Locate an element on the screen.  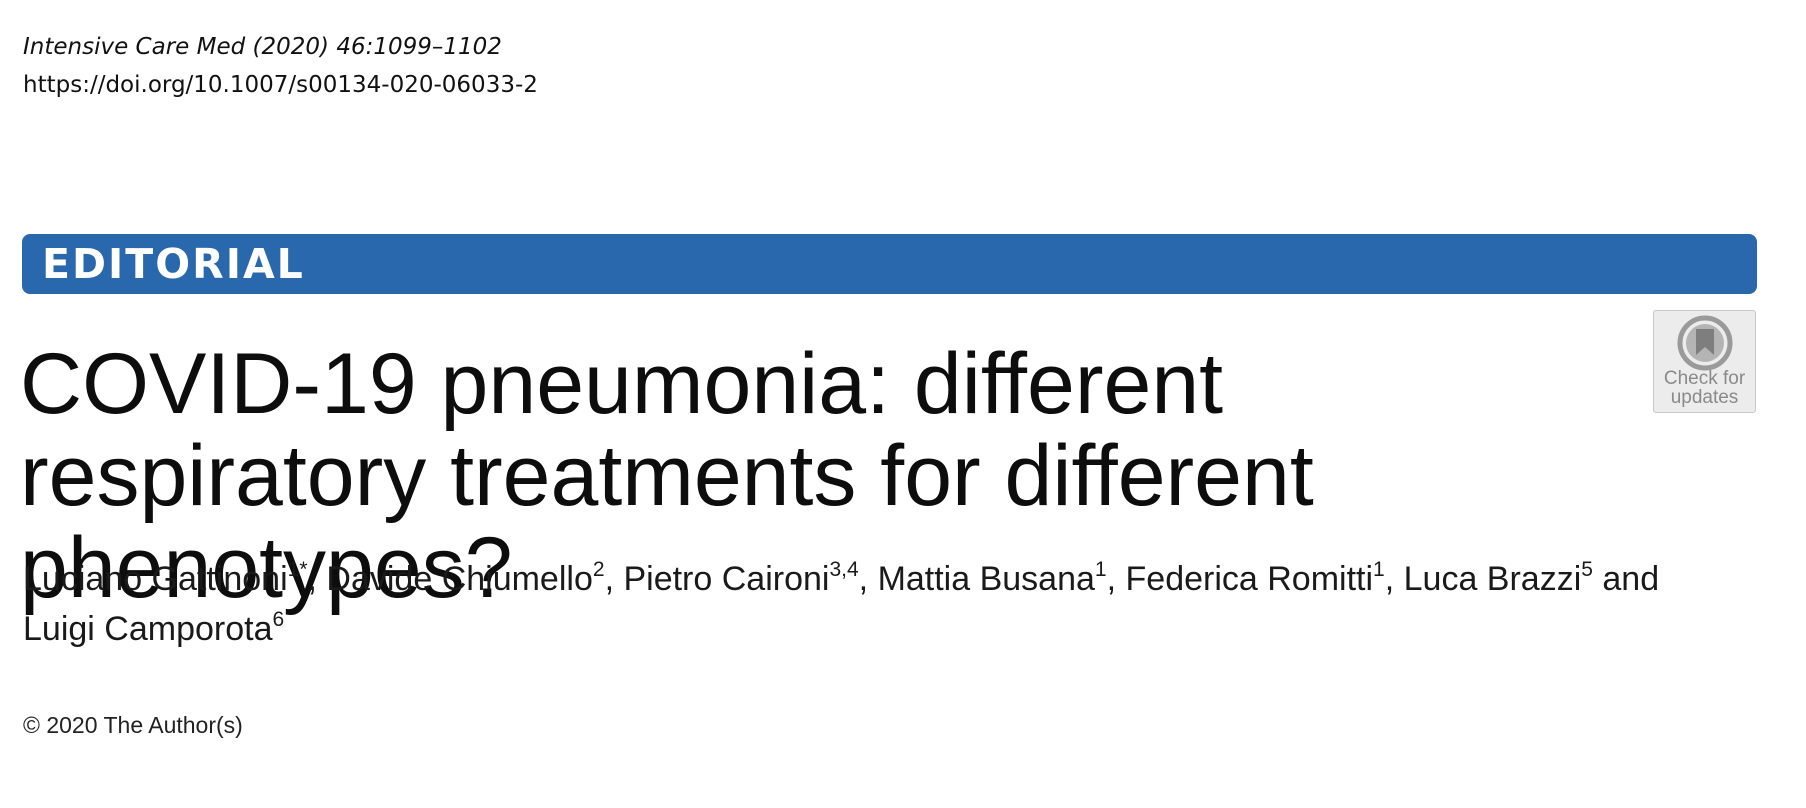
copyright-notice: © 2020 The Author(s) is located at coordinates (133, 725).